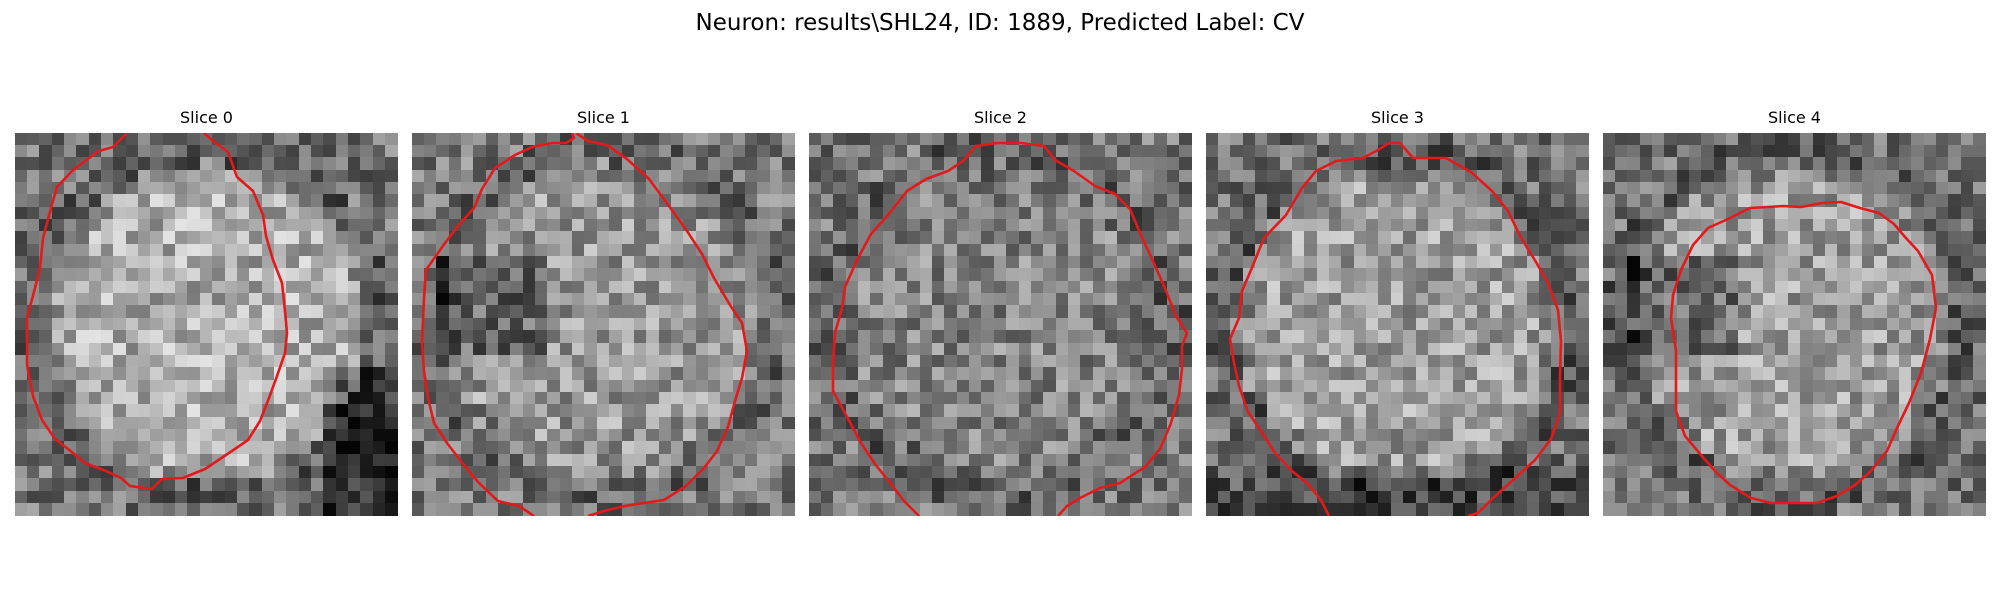 This screenshot has width=2000, height=600. I want to click on slice-panel-3: Slice 3, so click(1397, 312).